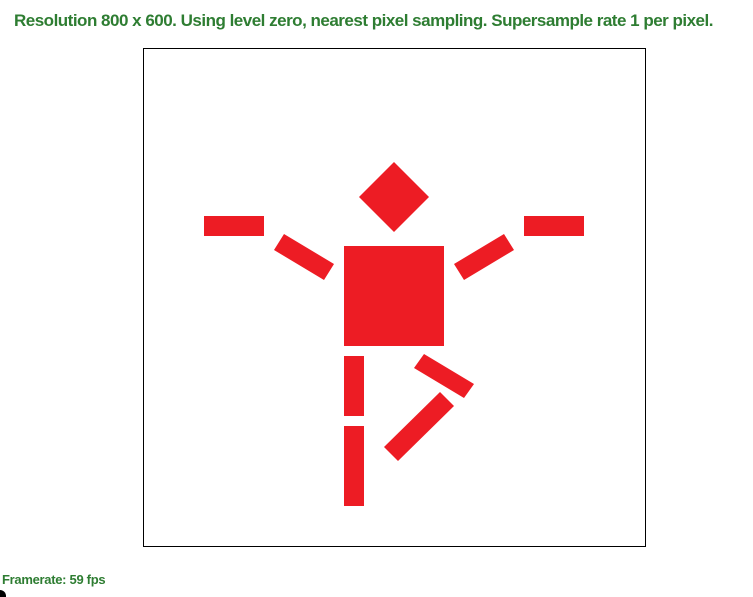 The image size is (753, 597). What do you see at coordinates (394, 197) in the screenshot?
I see `figure-head` at bounding box center [394, 197].